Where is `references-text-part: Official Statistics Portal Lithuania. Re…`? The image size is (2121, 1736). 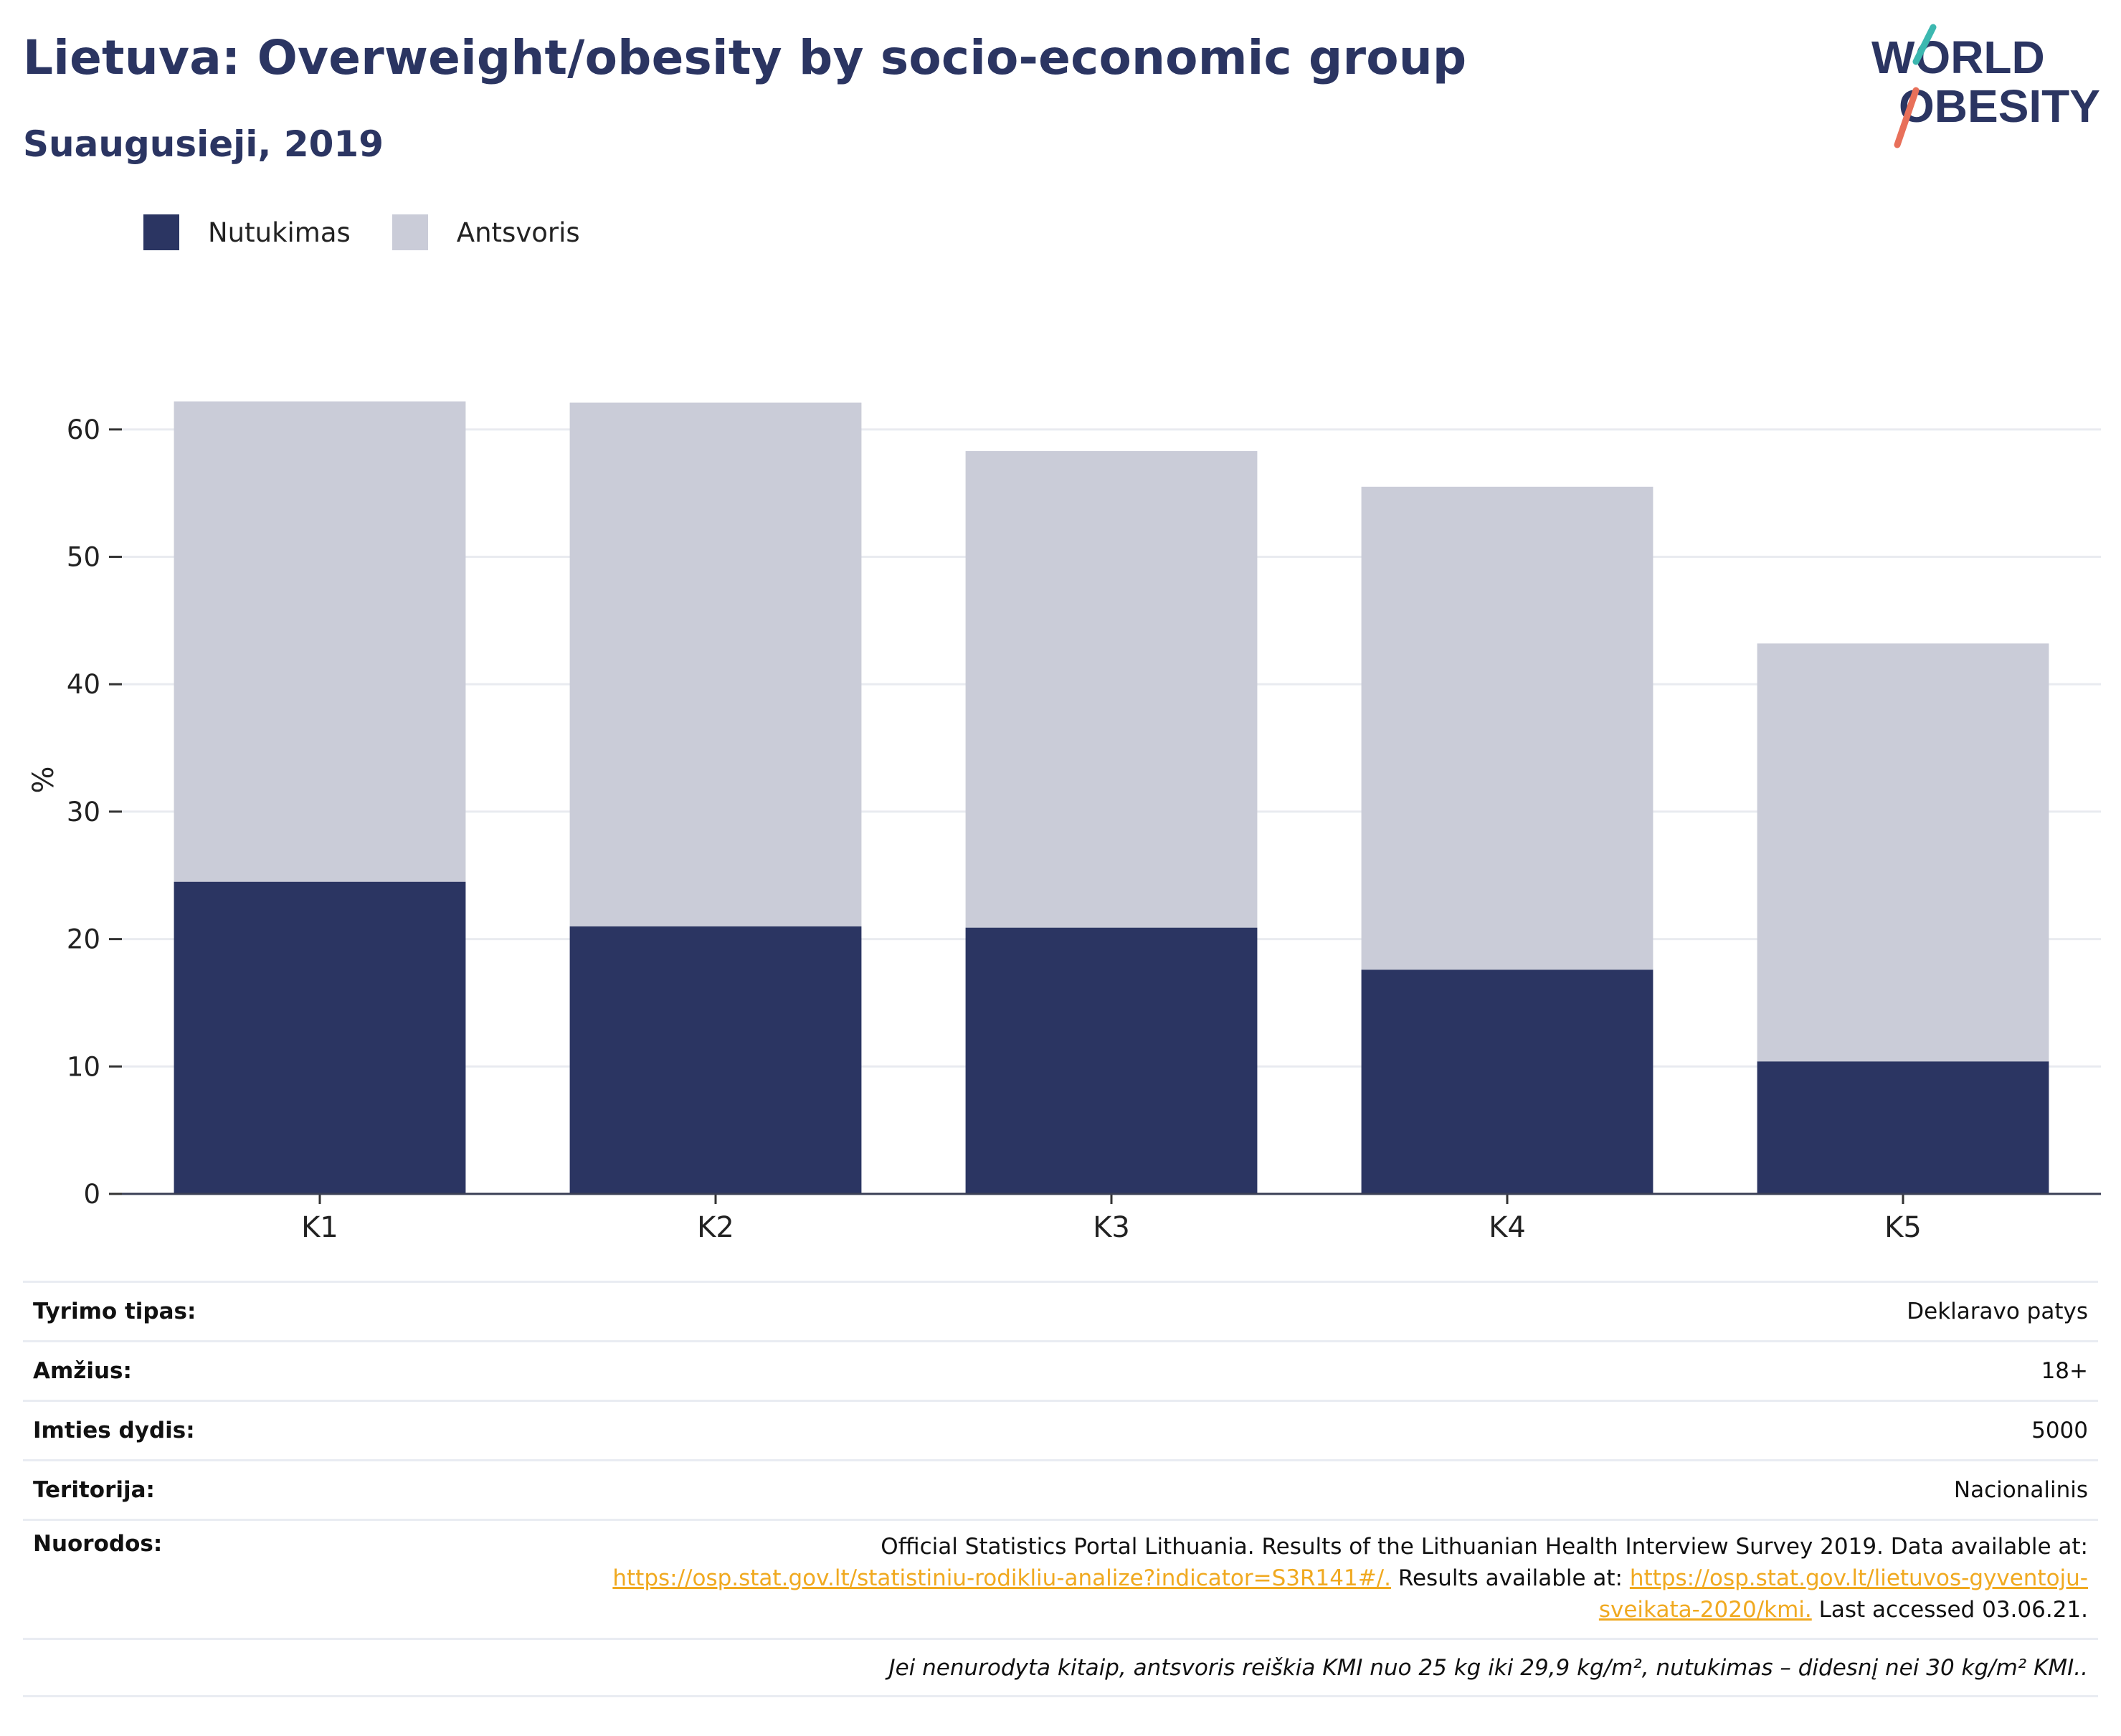
references-text-part: Official Statistics Portal Lithuania. Re… is located at coordinates (1484, 1547).